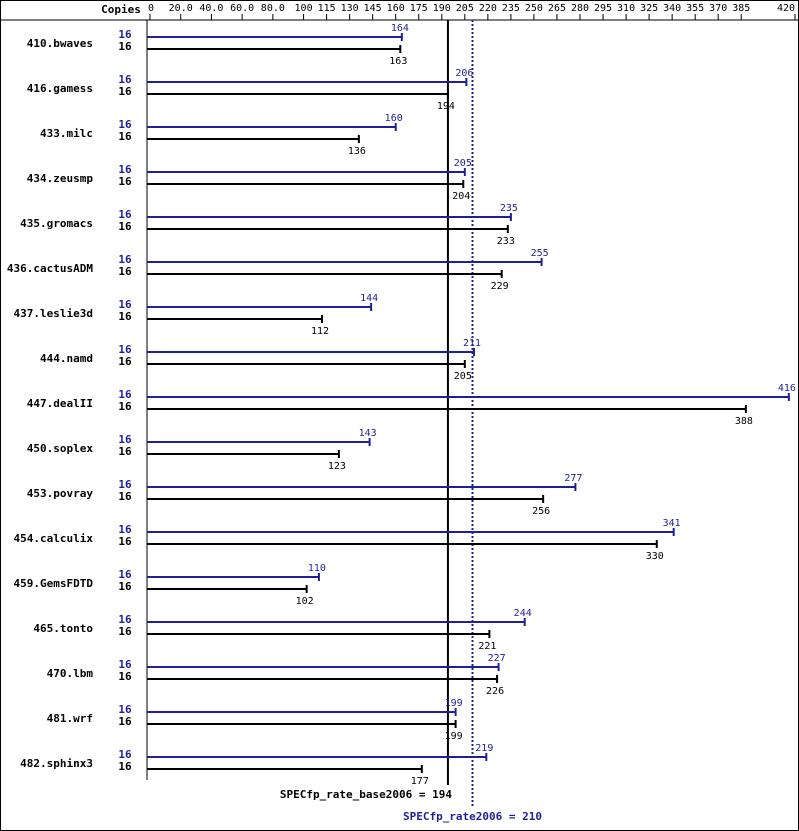 Image resolution: width=799 pixels, height=831 pixels. Describe the element at coordinates (320, 331) in the screenshot. I see `value-label: 112` at that location.